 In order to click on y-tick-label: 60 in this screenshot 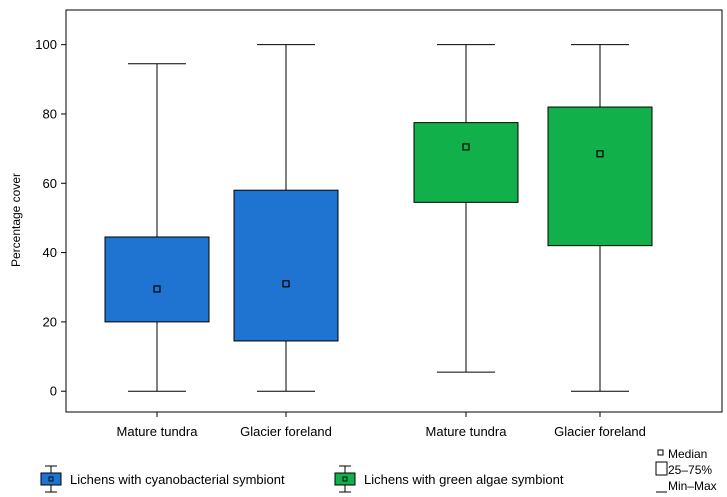, I will do `click(50, 183)`.